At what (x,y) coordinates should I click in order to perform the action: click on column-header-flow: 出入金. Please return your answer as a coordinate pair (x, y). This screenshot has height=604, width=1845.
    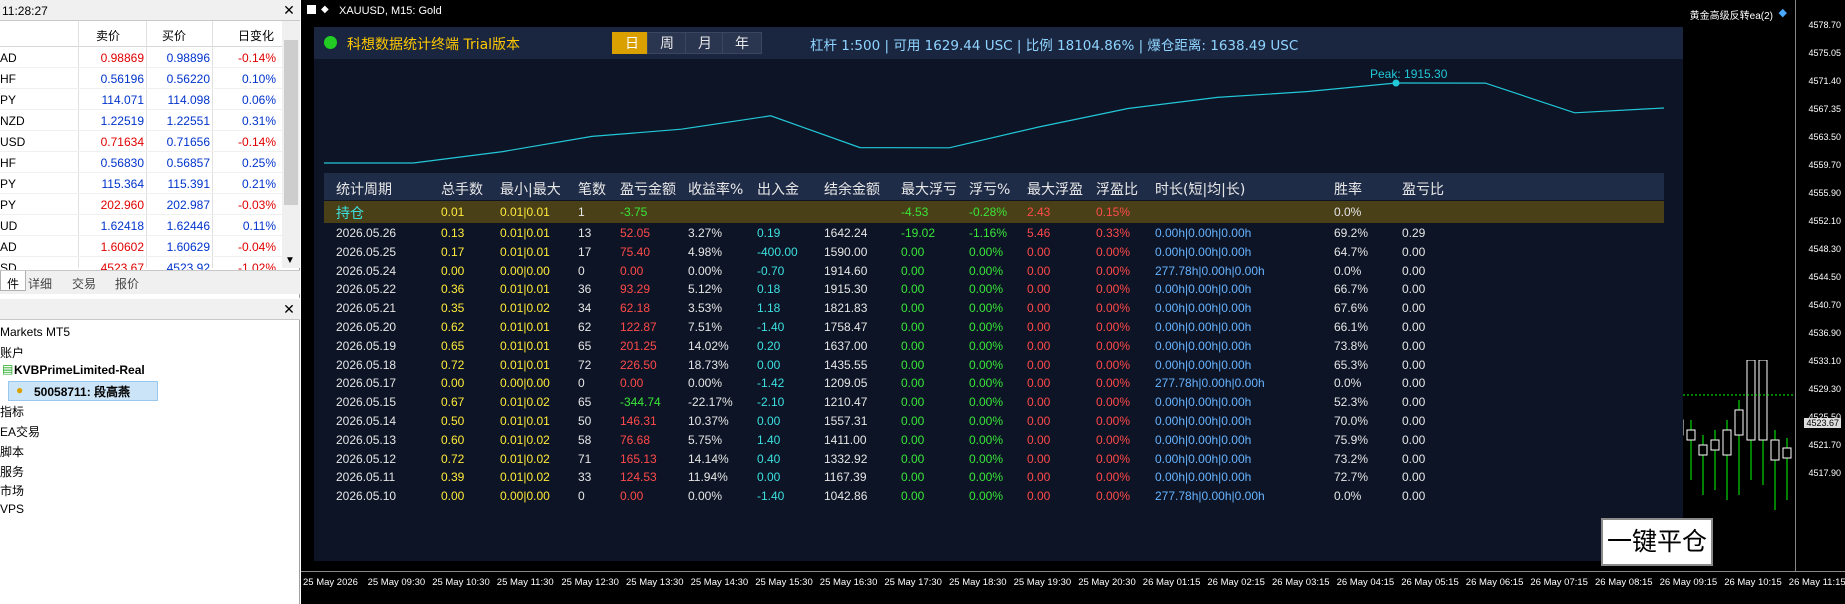
    Looking at the image, I should click on (778, 190).